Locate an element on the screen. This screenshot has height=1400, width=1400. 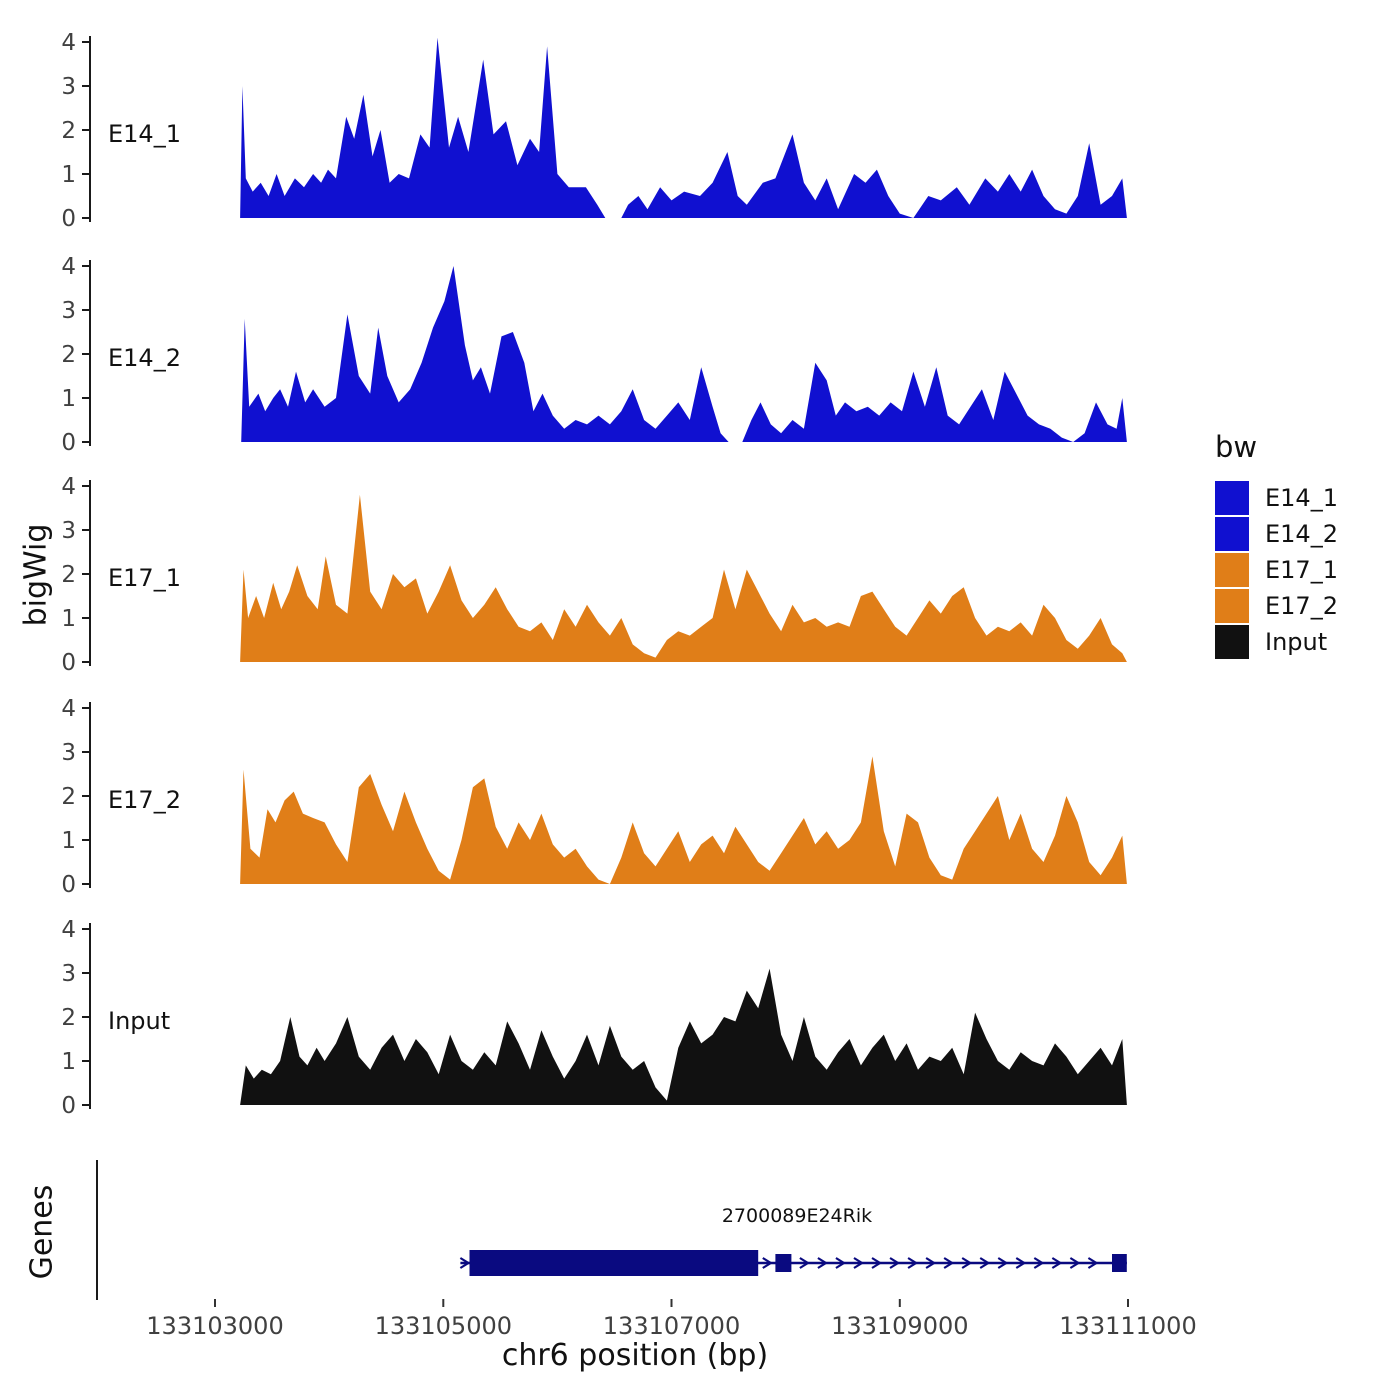
track-label: Input is located at coordinates (139, 1021).